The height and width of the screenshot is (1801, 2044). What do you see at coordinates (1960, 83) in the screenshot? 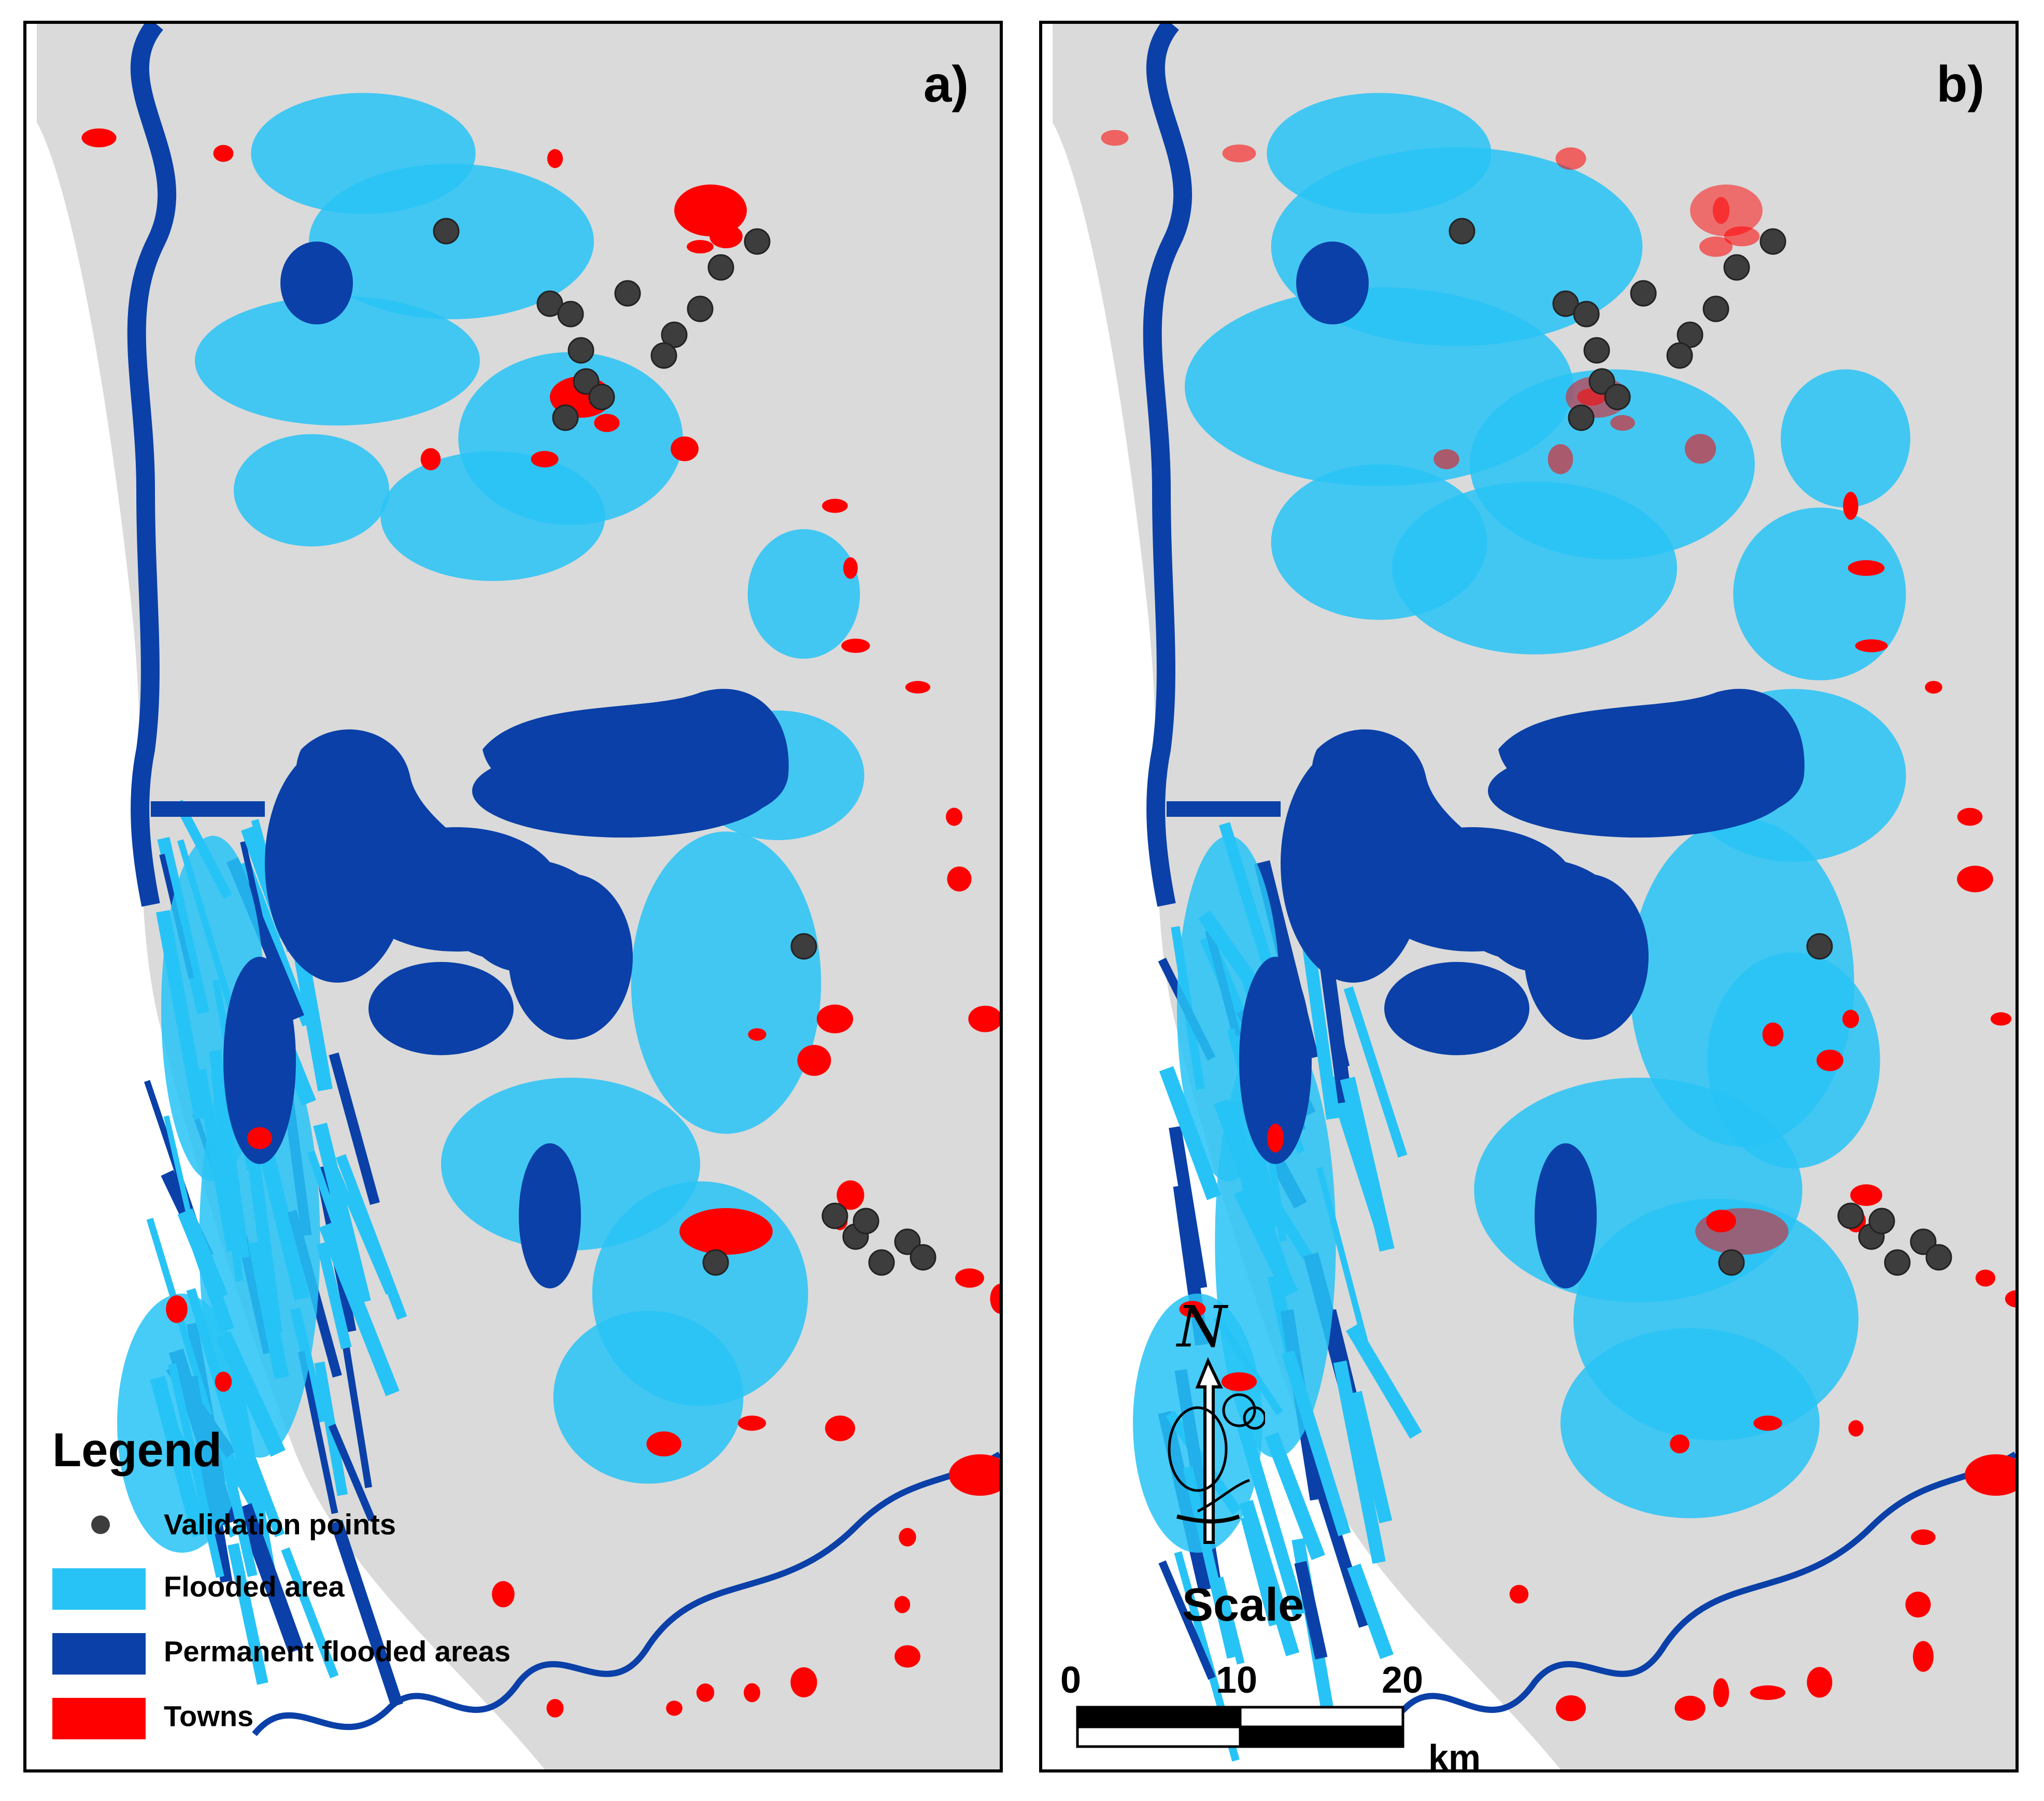
I see `panel-label-b: b)` at bounding box center [1960, 83].